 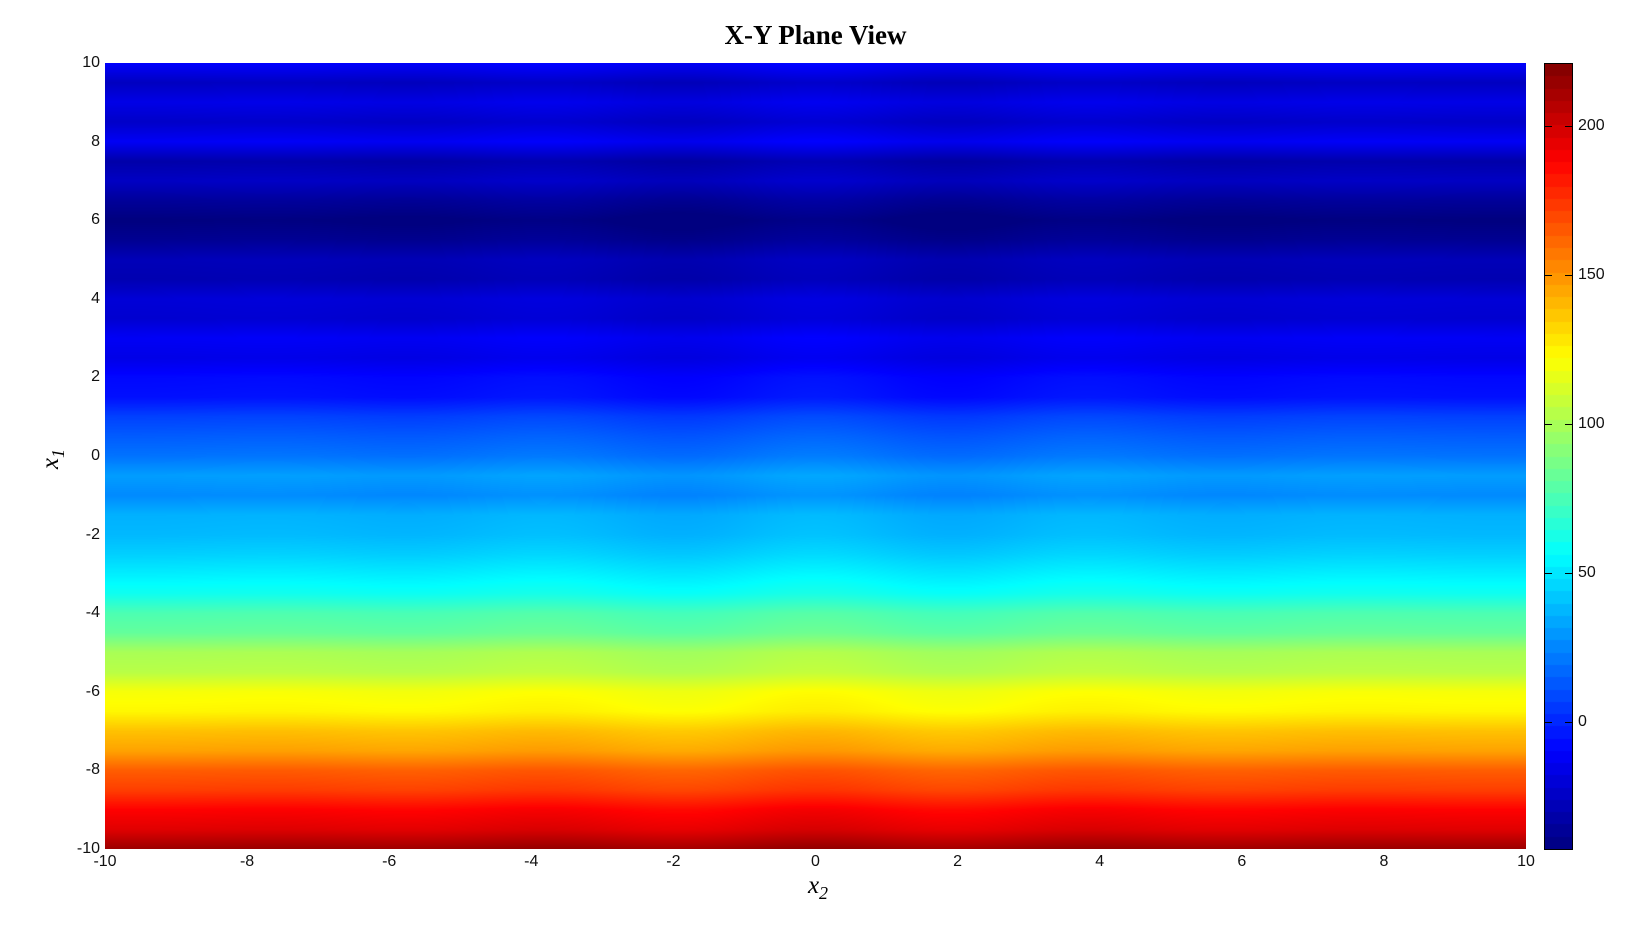 I want to click on x-tick-label: -10, so click(x=105, y=861).